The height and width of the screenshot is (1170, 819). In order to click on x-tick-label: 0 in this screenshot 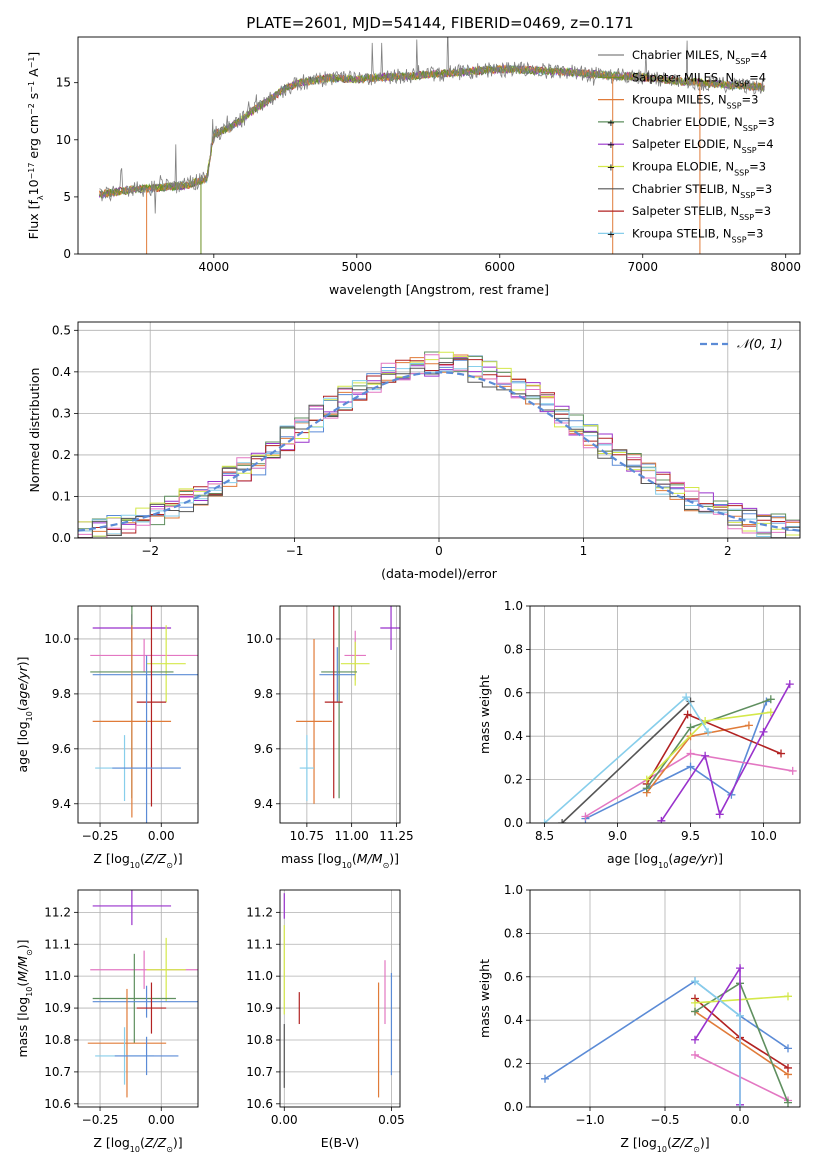, I will do `click(439, 551)`.